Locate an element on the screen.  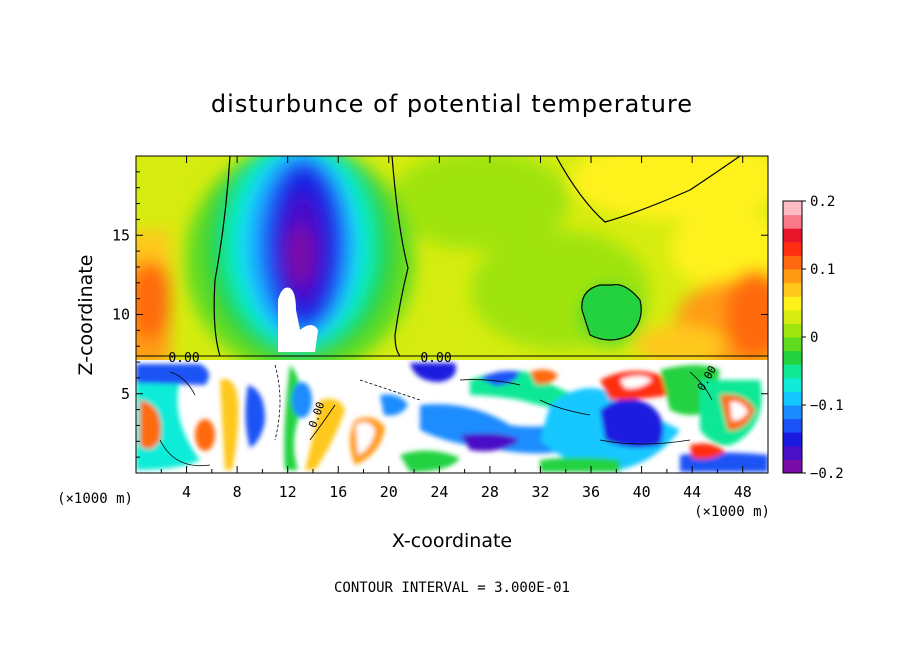
x-tick-label: 4 is located at coordinates (186, 492).